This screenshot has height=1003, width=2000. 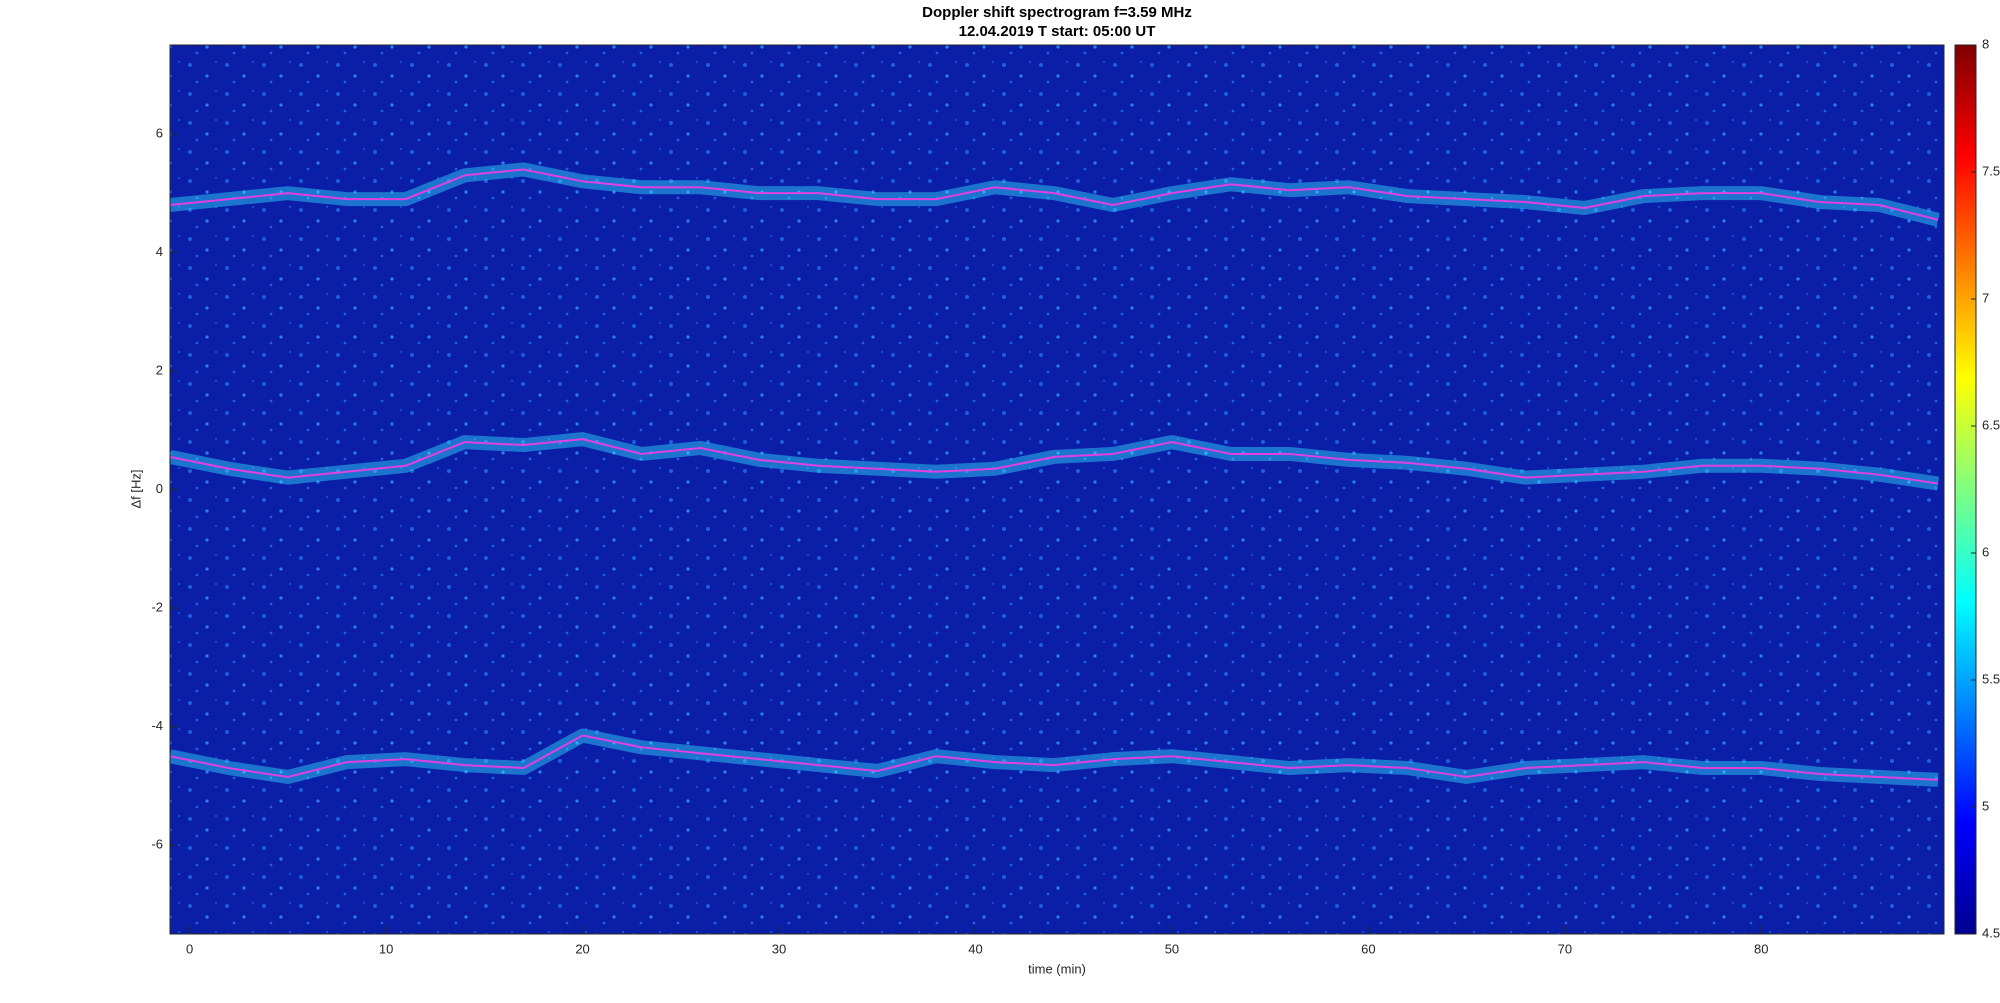 I want to click on colorbar-tick-label: 7, so click(x=1985, y=297).